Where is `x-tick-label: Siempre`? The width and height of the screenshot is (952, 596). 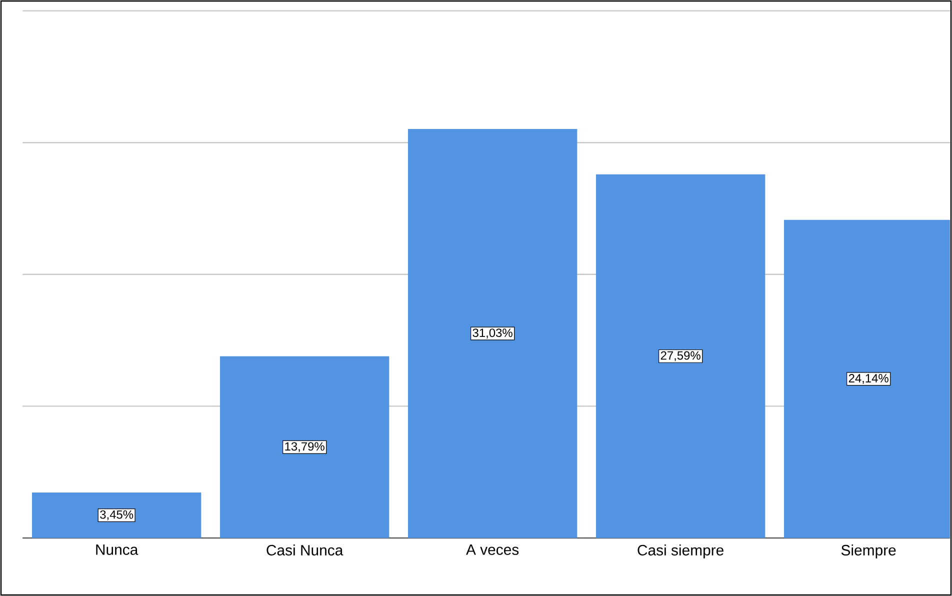 x-tick-label: Siempre is located at coordinates (868, 551).